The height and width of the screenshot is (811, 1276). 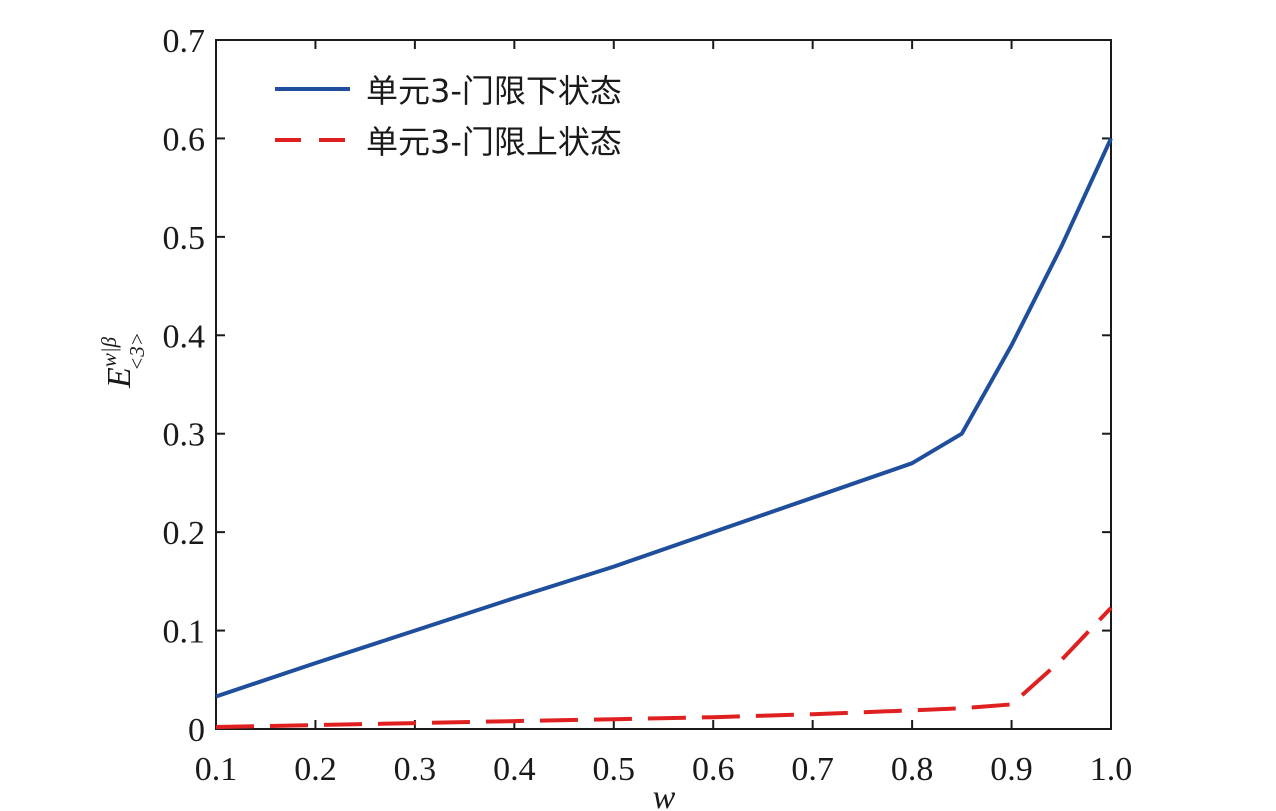 What do you see at coordinates (315, 769) in the screenshot?
I see `x-tick-label: 0.2` at bounding box center [315, 769].